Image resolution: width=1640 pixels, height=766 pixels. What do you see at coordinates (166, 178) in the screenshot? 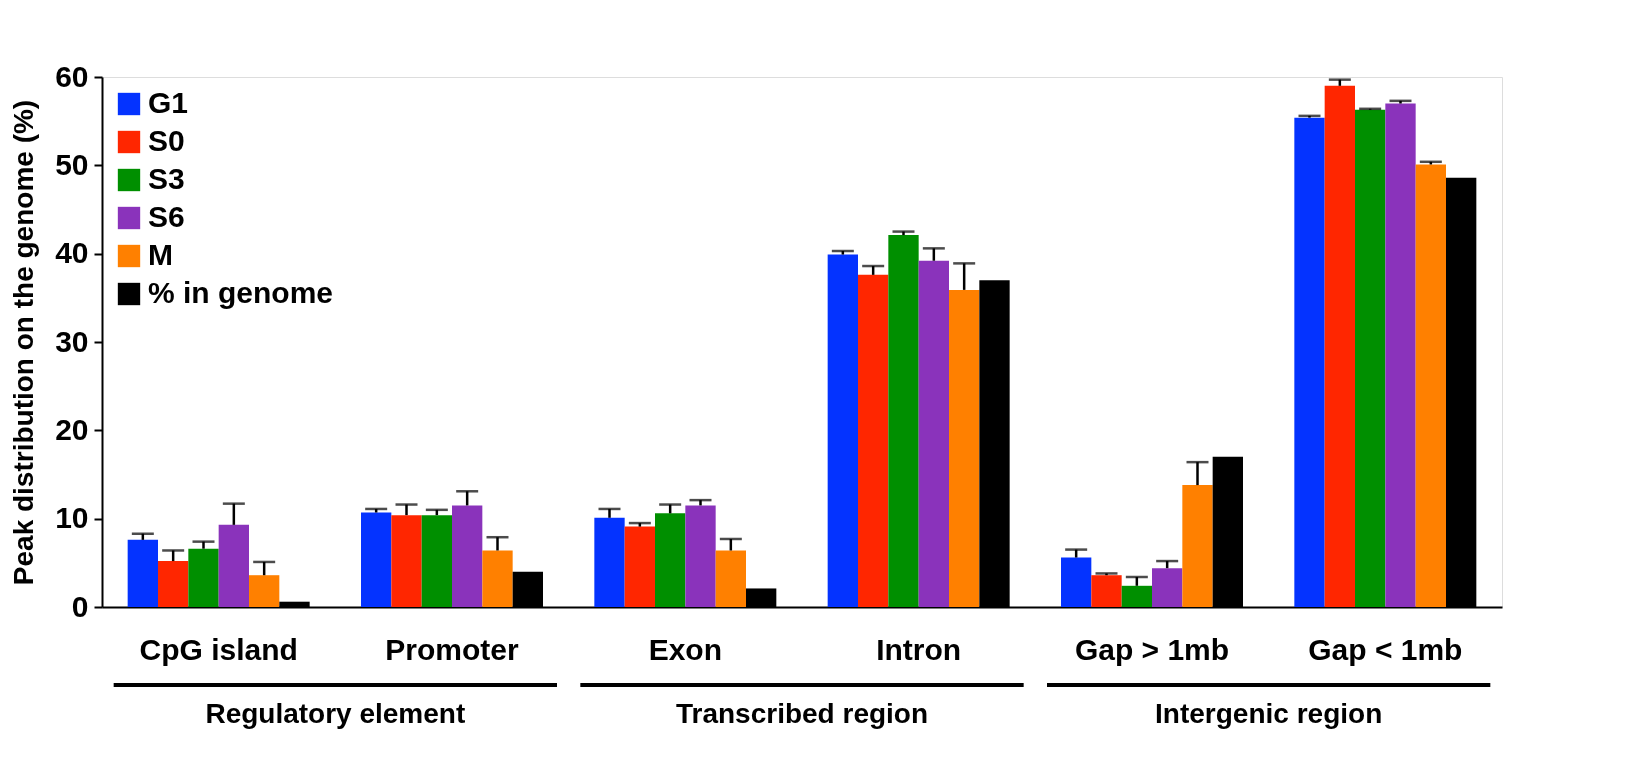
I see `legend-label: S3` at bounding box center [166, 178].